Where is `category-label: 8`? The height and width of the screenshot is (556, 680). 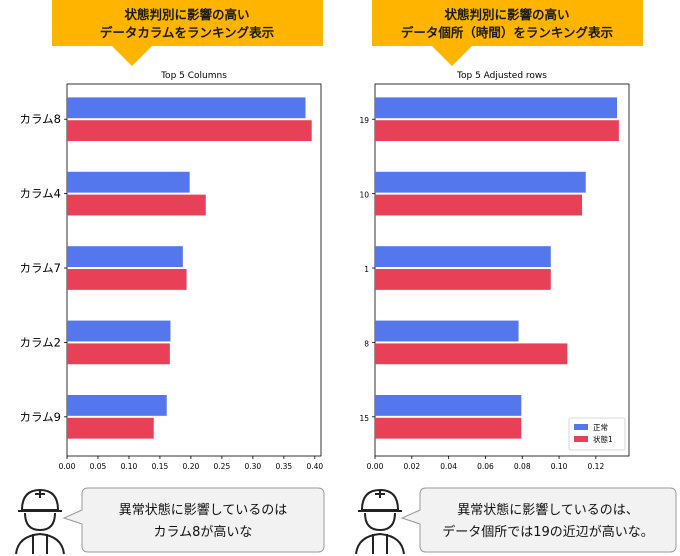 category-label: 8 is located at coordinates (366, 343).